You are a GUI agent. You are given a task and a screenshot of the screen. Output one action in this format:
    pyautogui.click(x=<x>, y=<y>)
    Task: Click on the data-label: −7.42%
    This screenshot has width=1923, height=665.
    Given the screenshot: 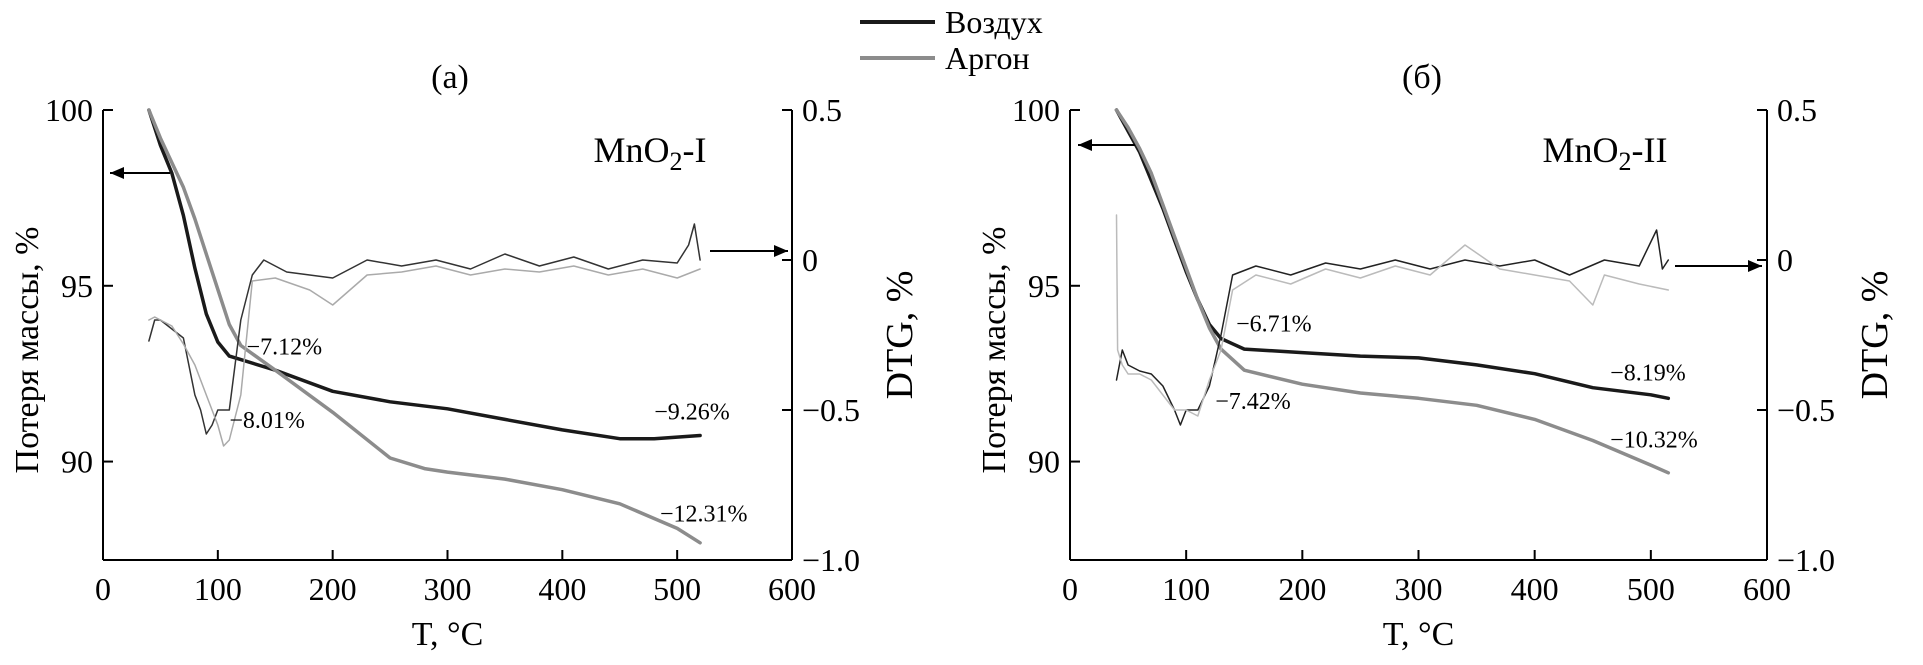 What is the action you would take?
    pyautogui.click(x=1253, y=402)
    